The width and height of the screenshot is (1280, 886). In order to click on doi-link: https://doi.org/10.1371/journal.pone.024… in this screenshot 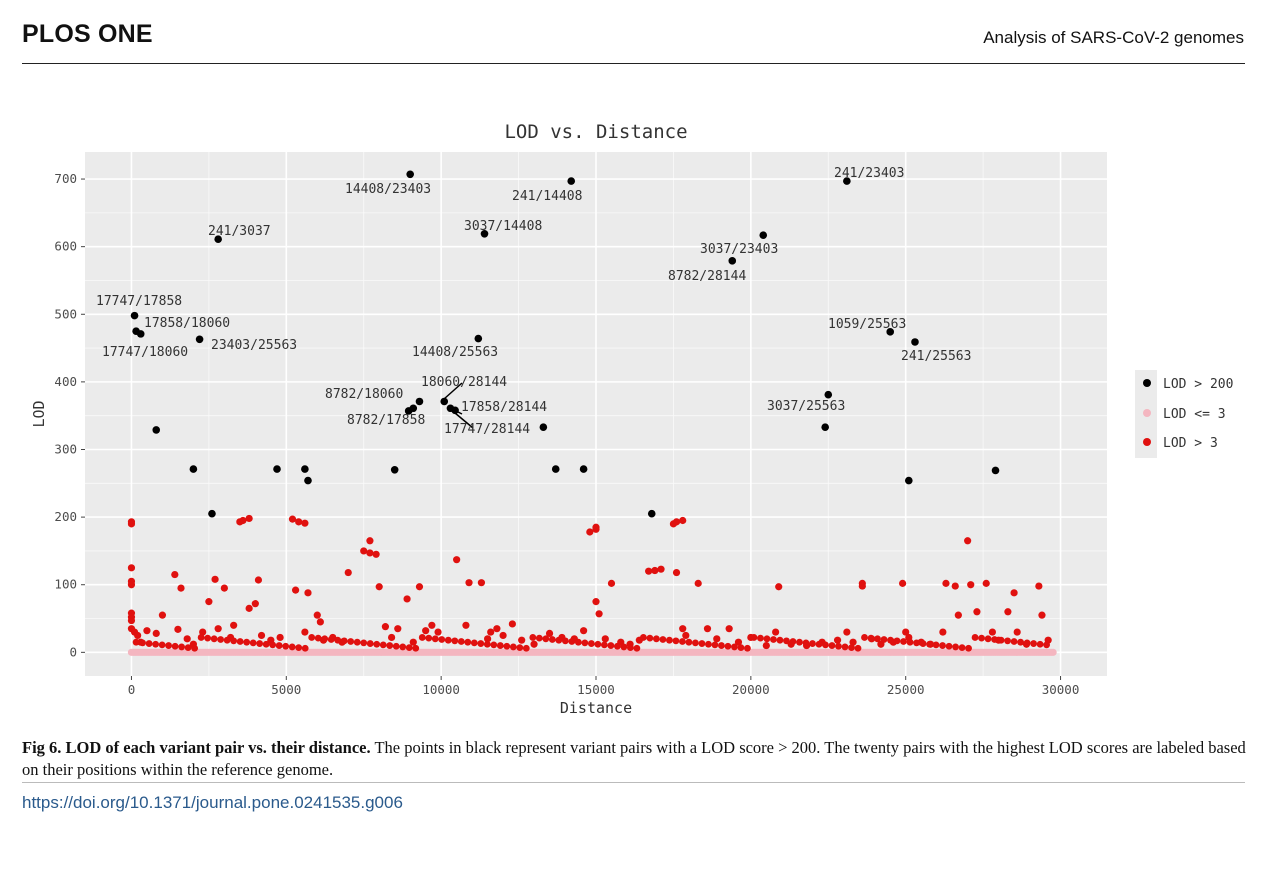, I will do `click(212, 802)`.